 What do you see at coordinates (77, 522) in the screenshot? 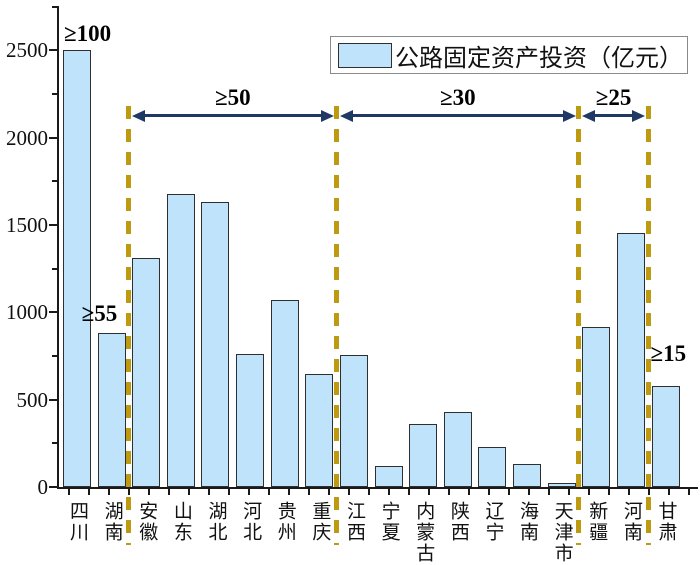
I see `x-label-四川: 四川` at bounding box center [77, 522].